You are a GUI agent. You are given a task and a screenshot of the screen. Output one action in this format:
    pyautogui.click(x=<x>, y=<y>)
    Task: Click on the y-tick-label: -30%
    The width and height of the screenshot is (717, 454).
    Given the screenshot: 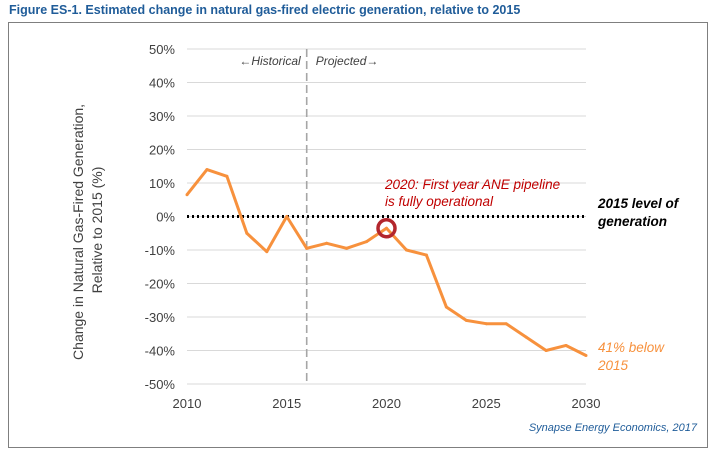 What is the action you would take?
    pyautogui.click(x=160, y=317)
    